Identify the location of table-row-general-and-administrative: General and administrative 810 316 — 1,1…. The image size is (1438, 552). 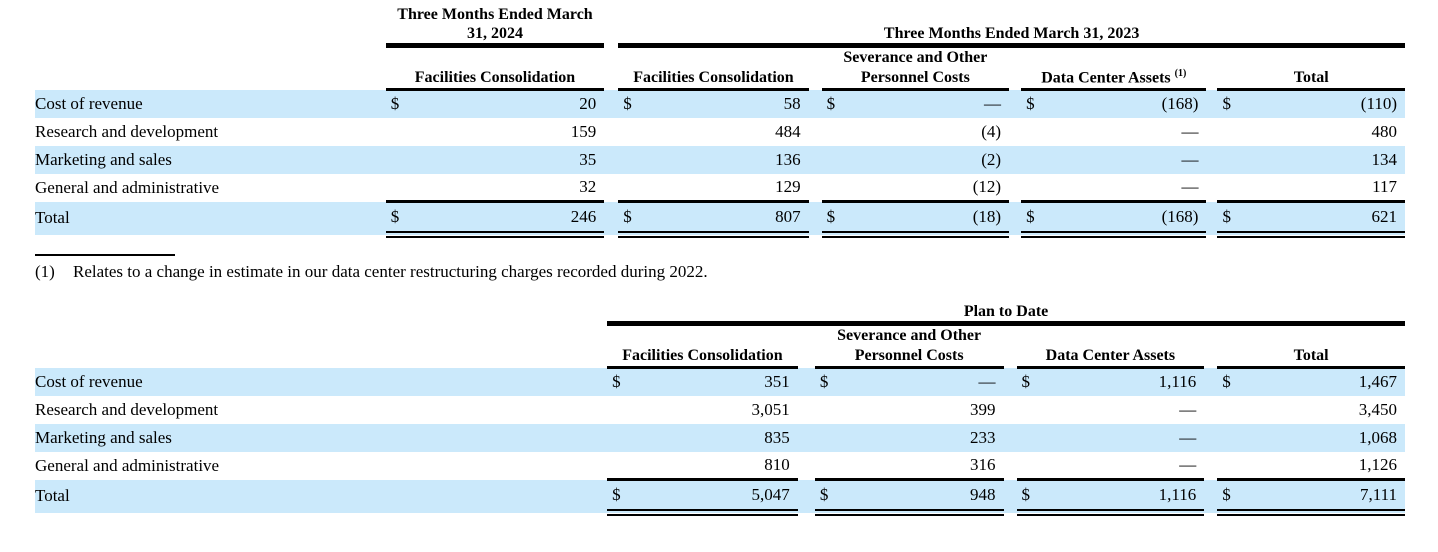
(720, 466).